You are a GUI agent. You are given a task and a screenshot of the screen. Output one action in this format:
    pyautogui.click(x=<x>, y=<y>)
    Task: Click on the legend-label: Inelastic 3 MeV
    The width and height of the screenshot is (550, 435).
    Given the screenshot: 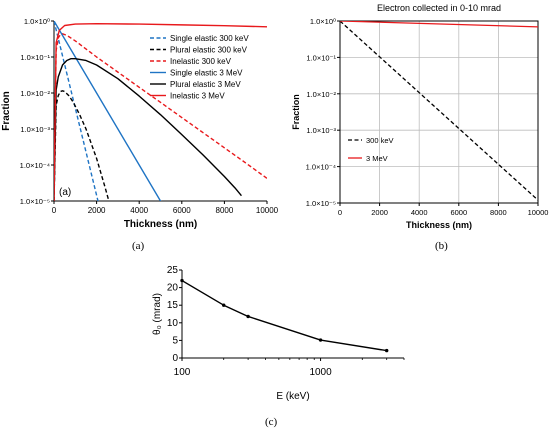 What is the action you would take?
    pyautogui.click(x=197, y=96)
    